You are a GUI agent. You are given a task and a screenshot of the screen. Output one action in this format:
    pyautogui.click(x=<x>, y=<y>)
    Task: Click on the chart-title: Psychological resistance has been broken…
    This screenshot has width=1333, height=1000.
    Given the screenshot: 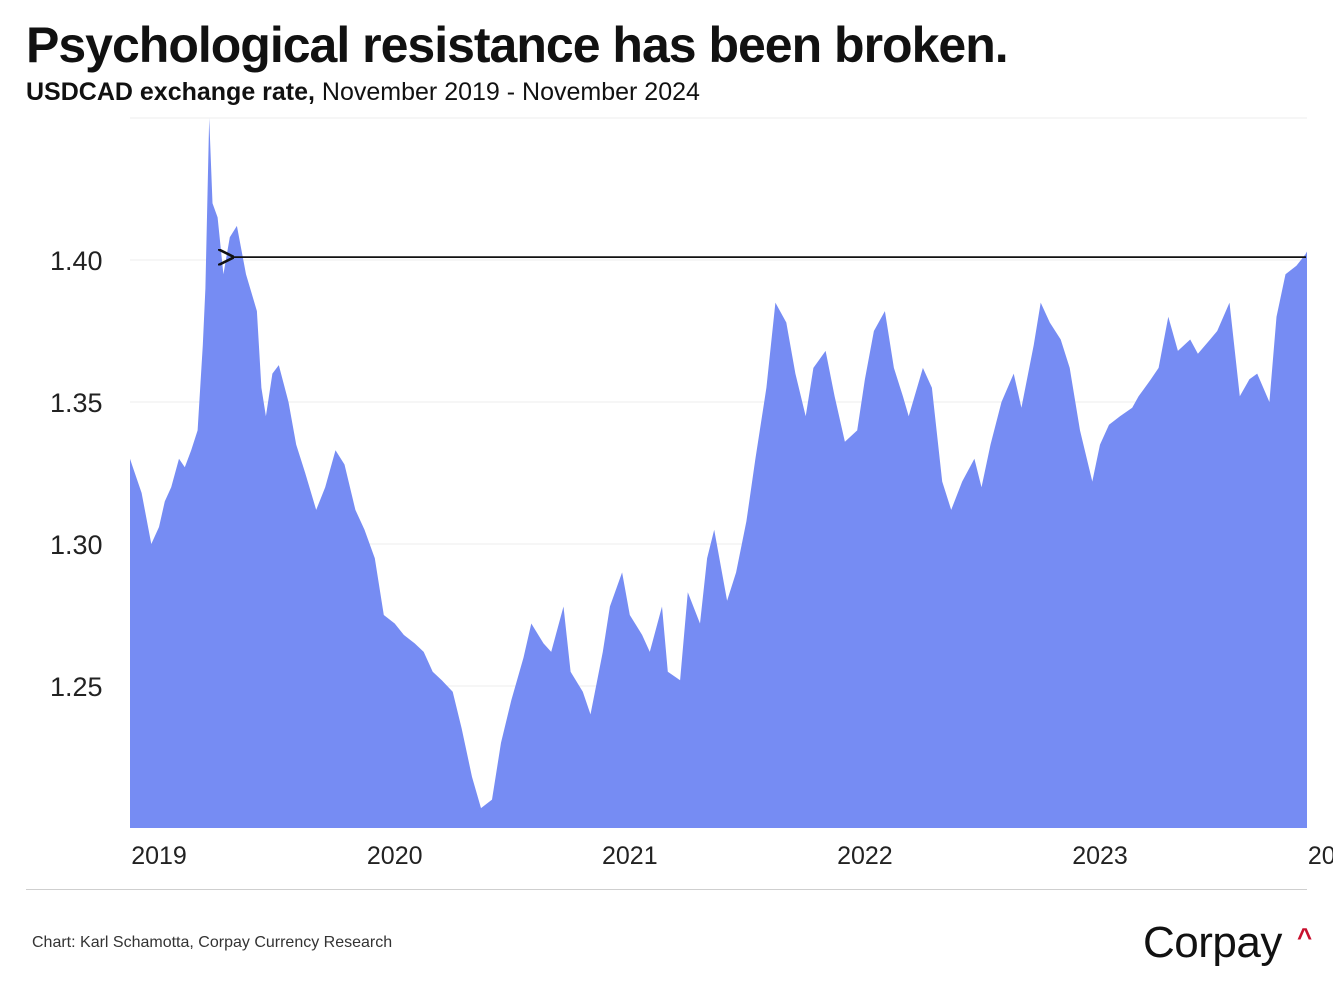 What is the action you would take?
    pyautogui.click(x=517, y=45)
    